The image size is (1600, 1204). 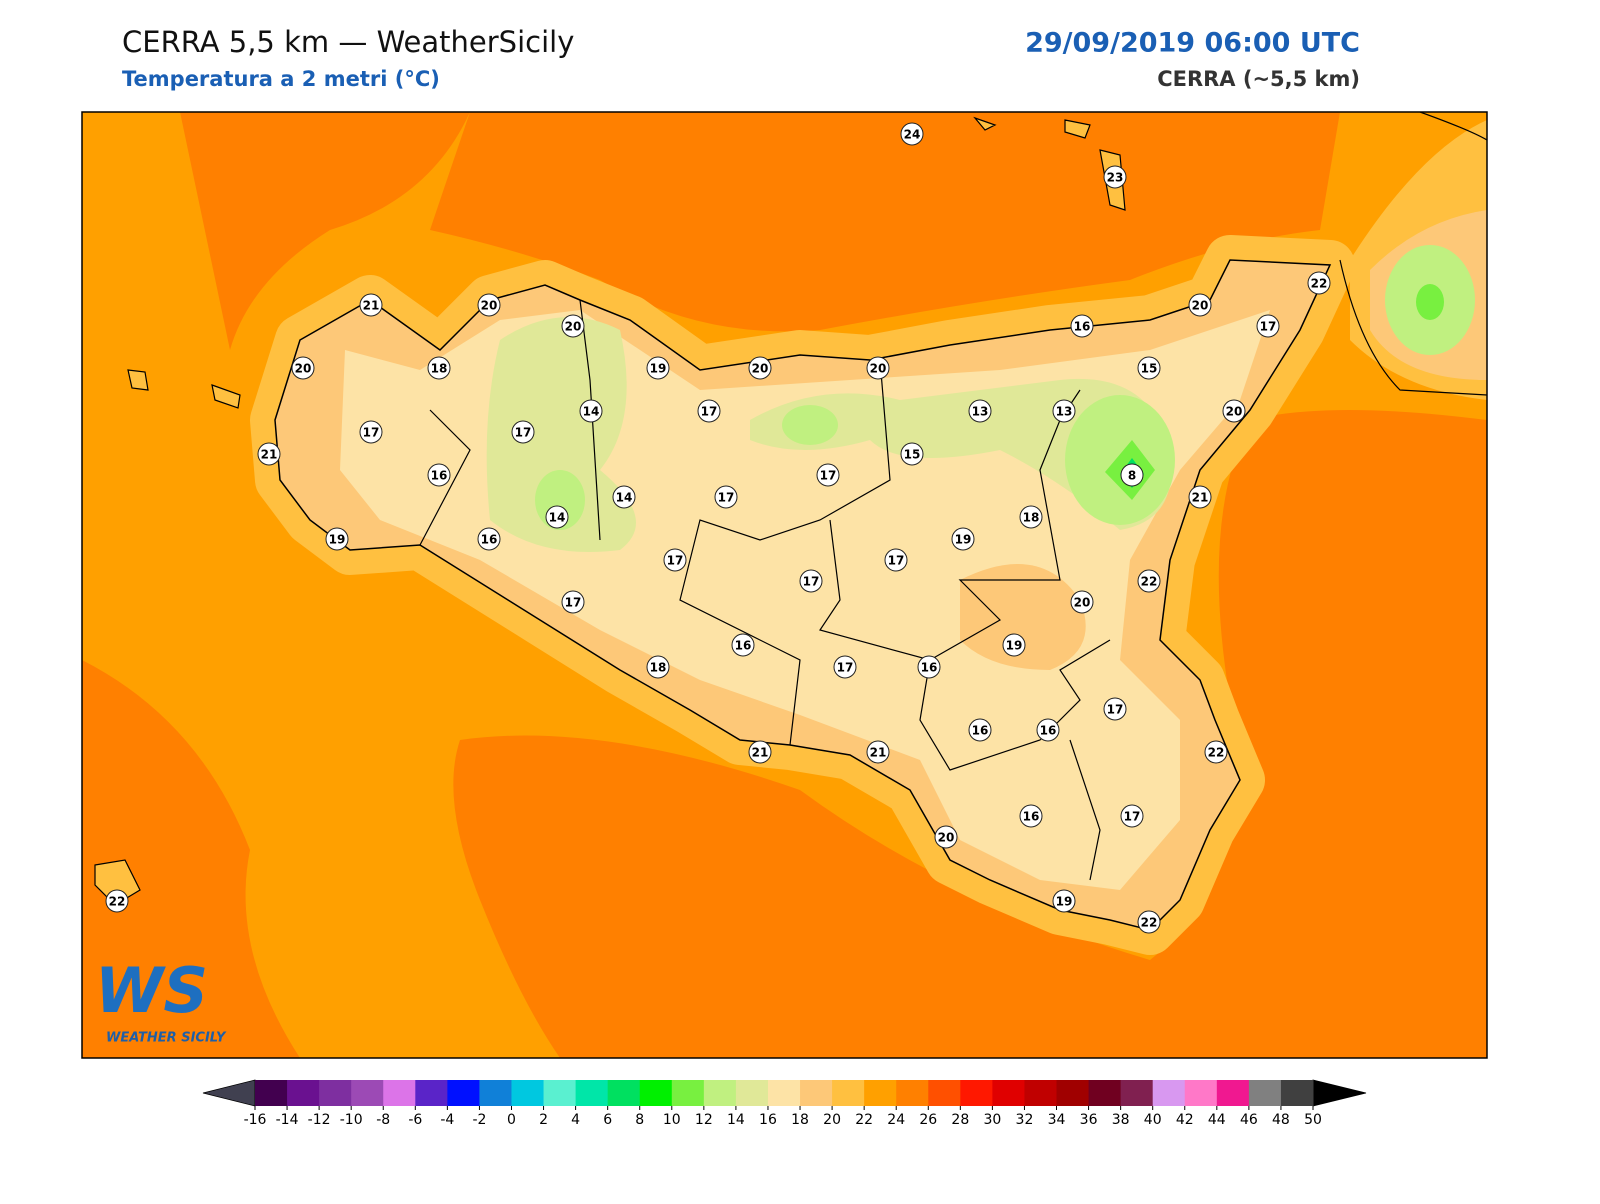 I want to click on colorbar-over, so click(x=1339, y=1093).